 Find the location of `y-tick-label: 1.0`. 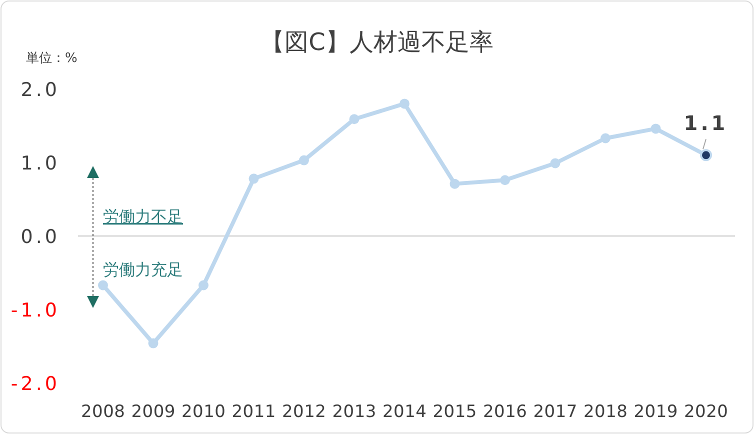

y-tick-label: 1.0 is located at coordinates (40, 163).